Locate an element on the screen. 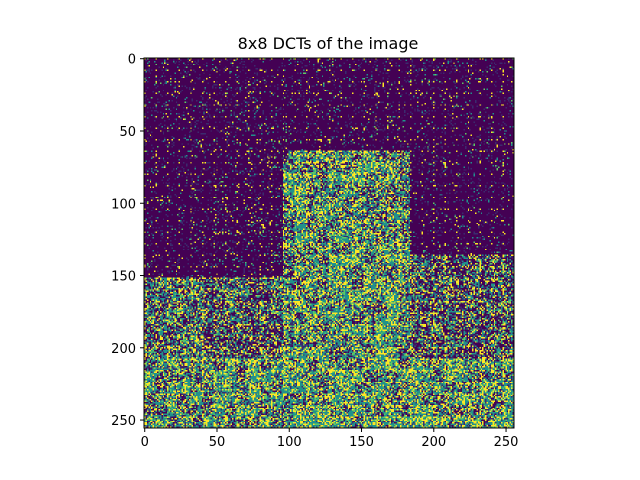 The image size is (640, 480). x-tick-label: 50 is located at coordinates (217, 442).